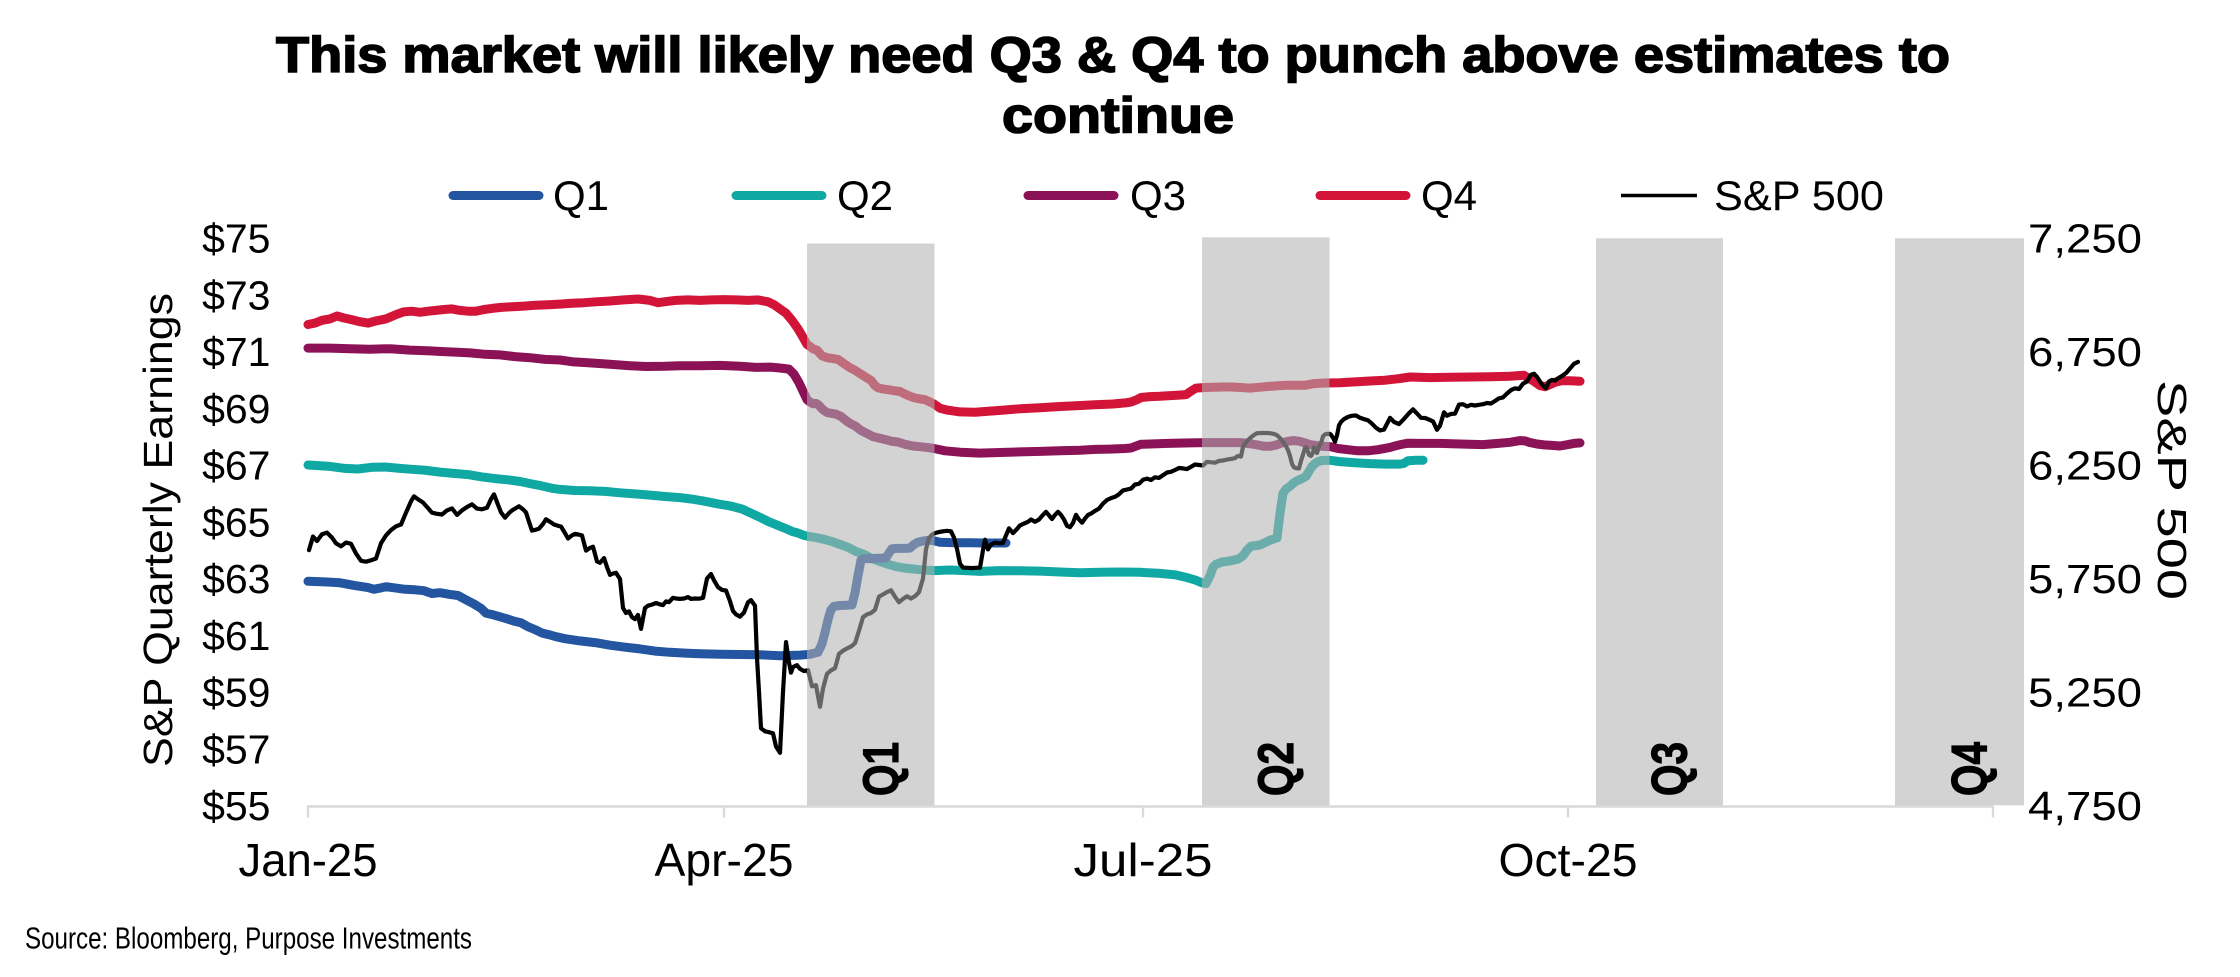 The width and height of the screenshot is (2240, 977). What do you see at coordinates (2085, 806) in the screenshot?
I see `svg-text: 4,750` at bounding box center [2085, 806].